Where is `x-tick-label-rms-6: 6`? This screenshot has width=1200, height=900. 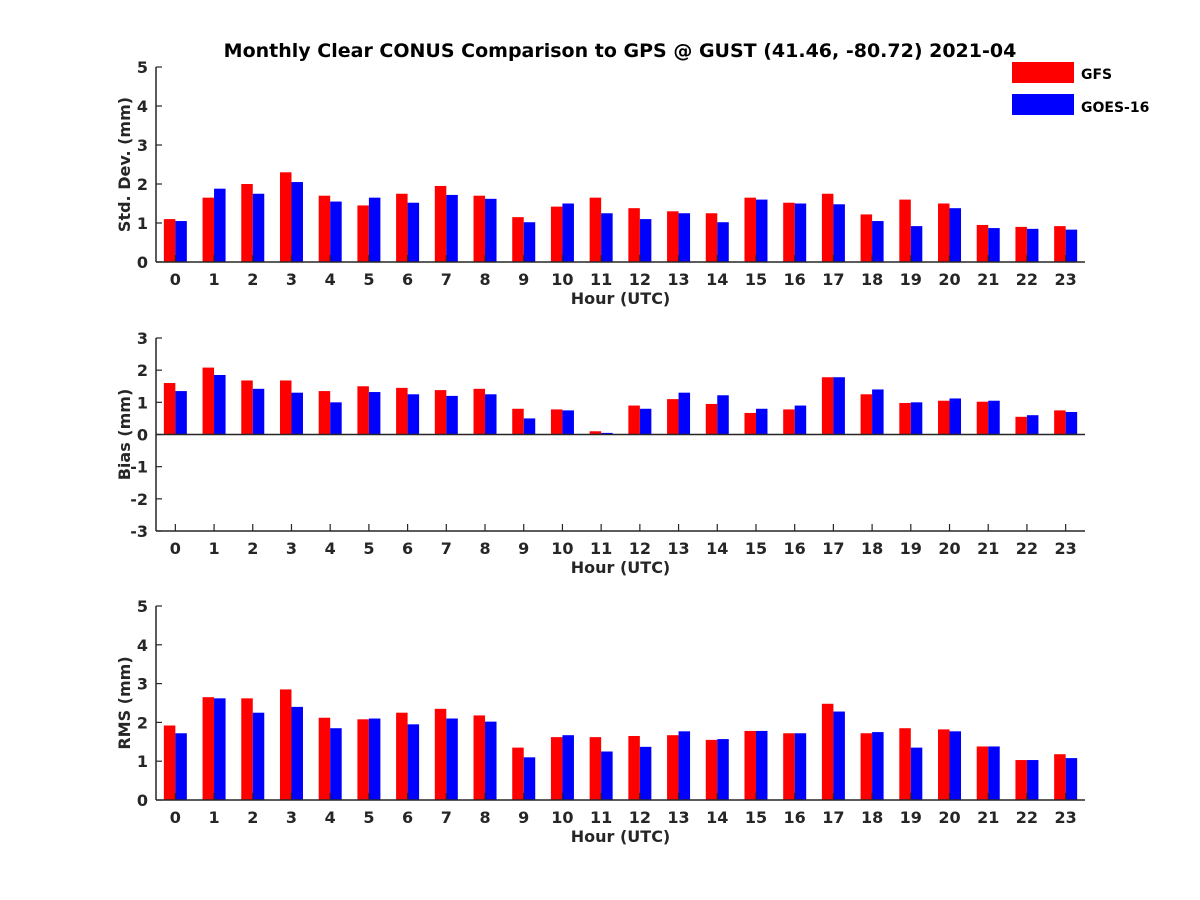 x-tick-label-rms-6: 6 is located at coordinates (407, 817).